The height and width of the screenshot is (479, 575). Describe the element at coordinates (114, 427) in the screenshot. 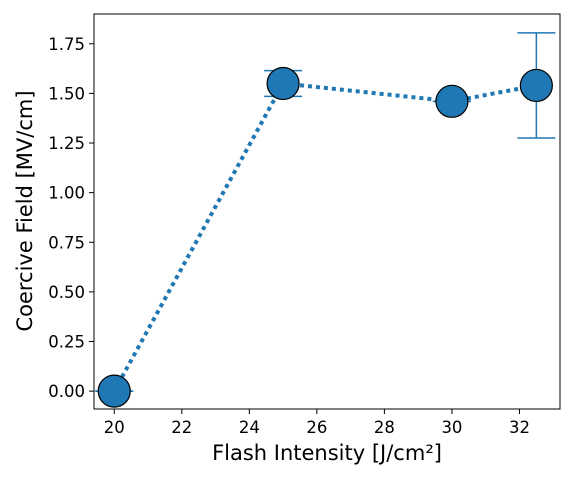

I see `x-tick-label: 20` at that location.